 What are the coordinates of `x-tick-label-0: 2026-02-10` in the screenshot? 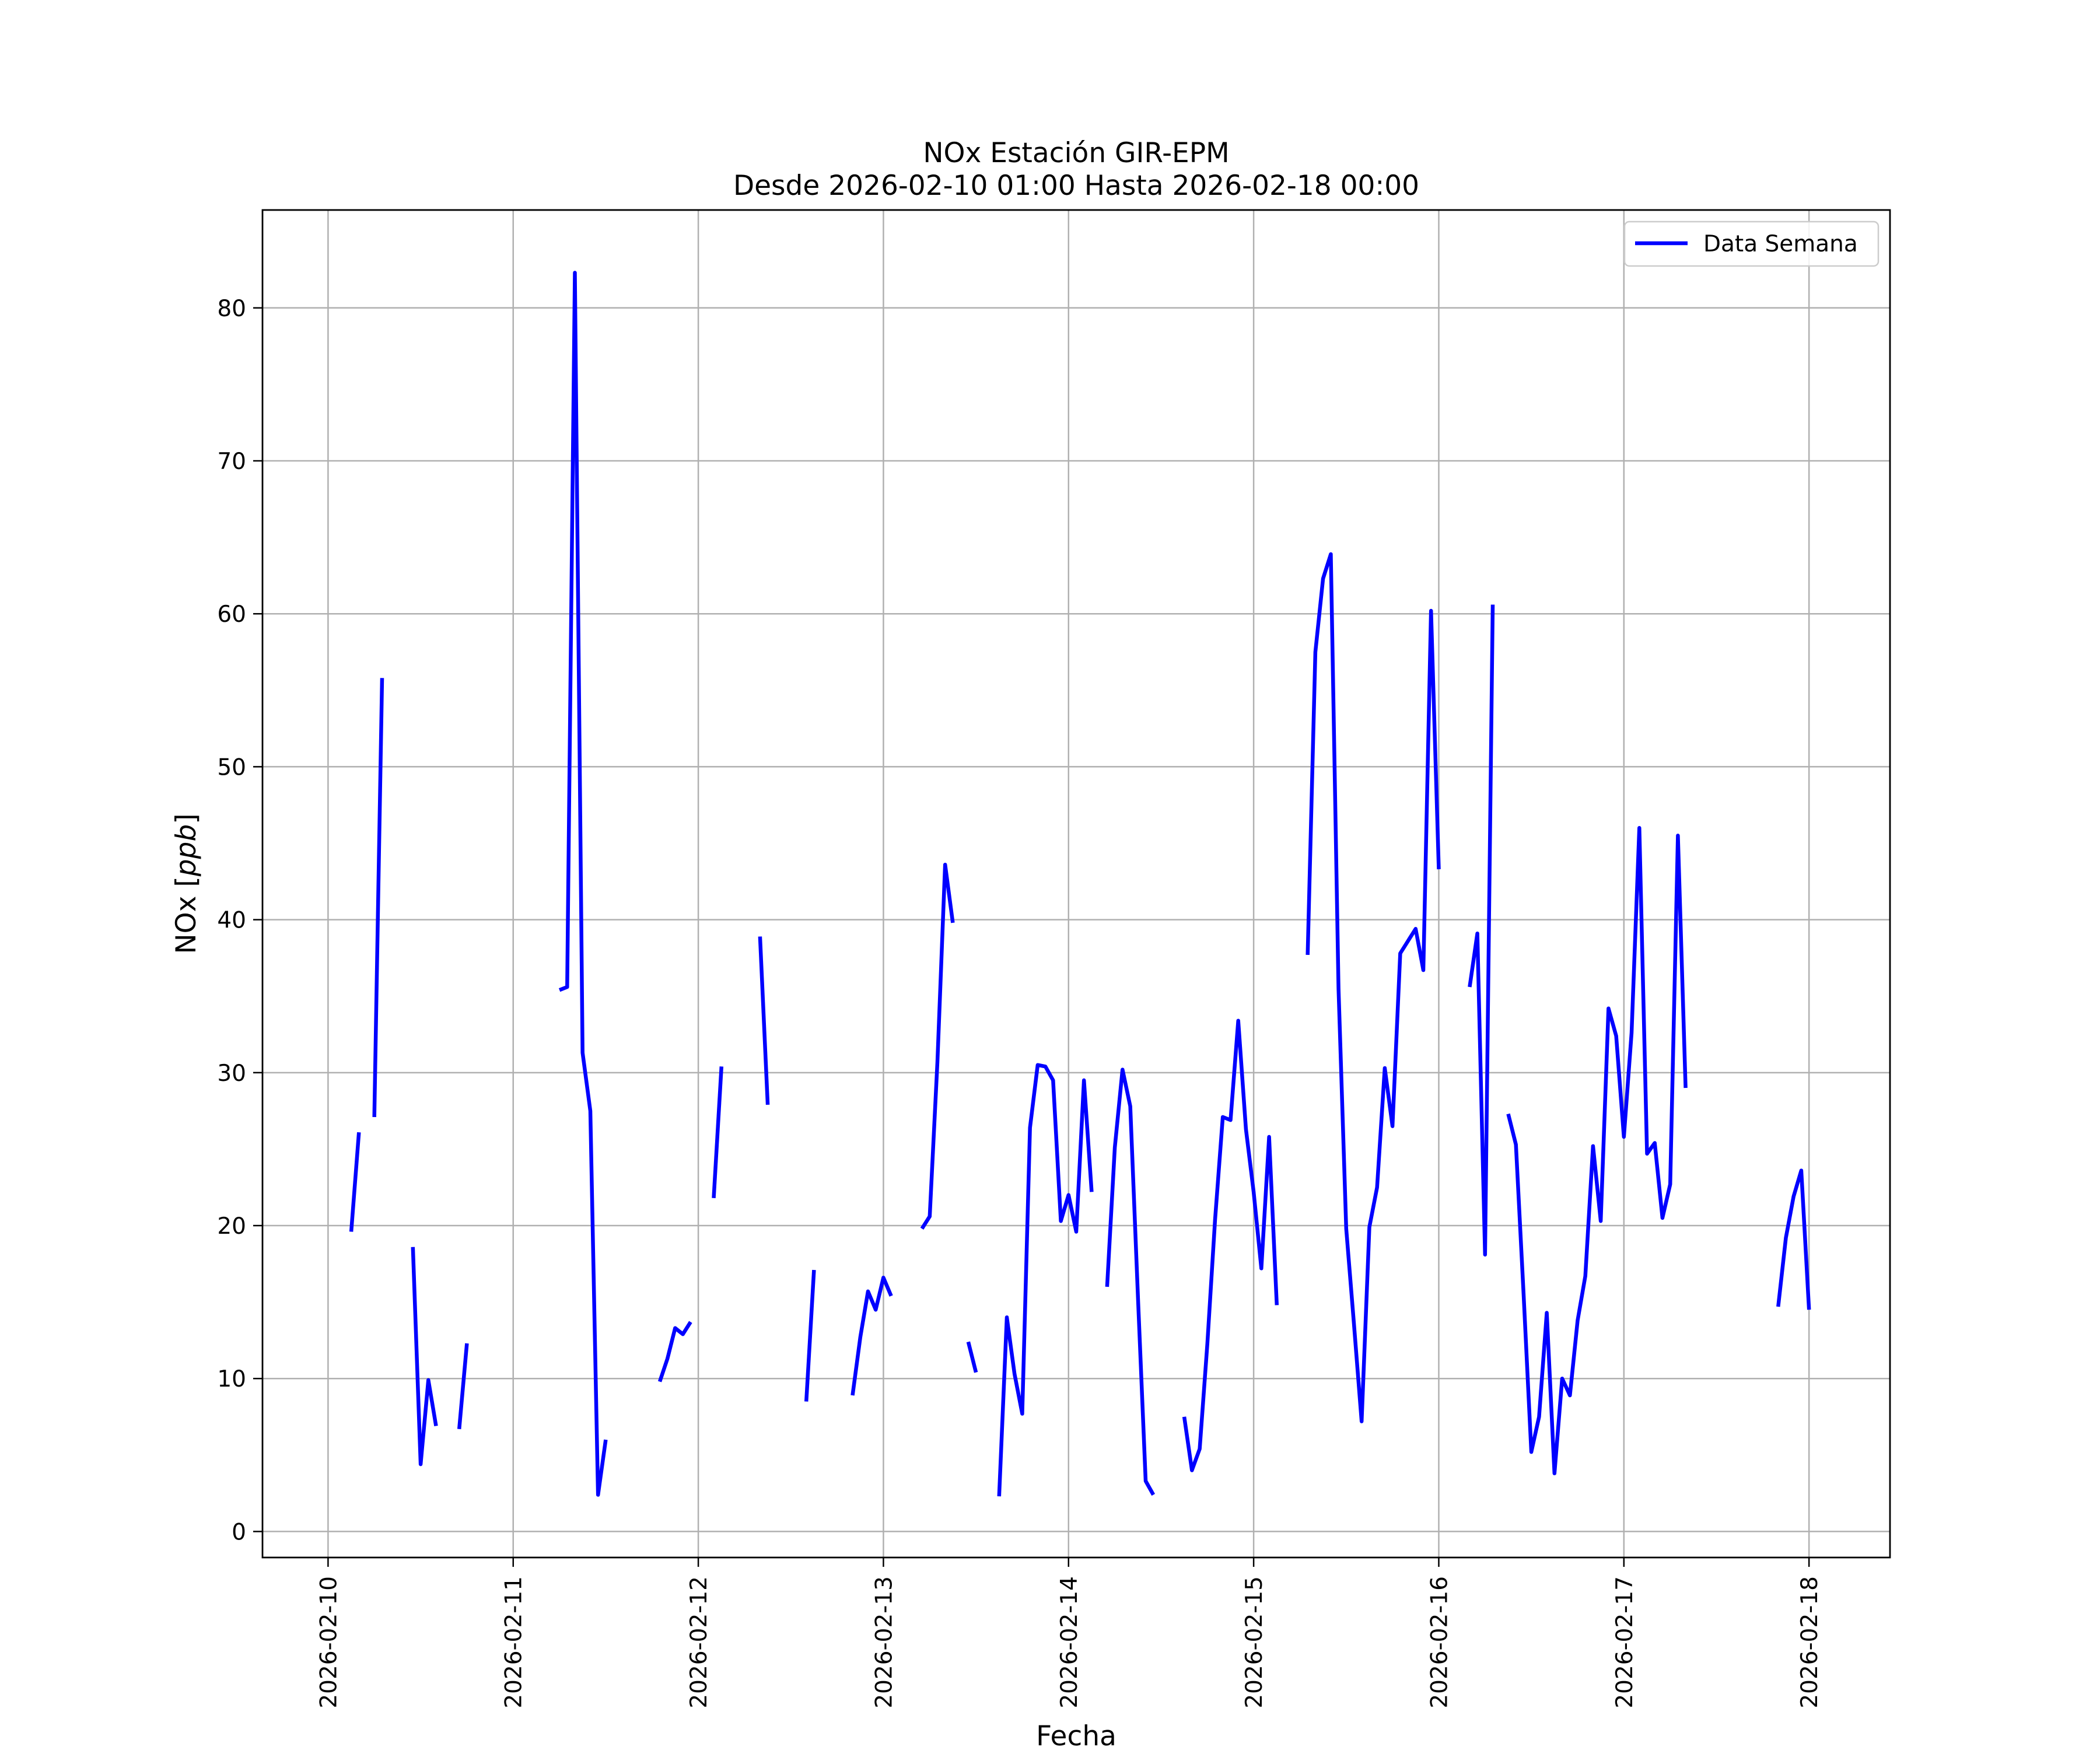 It's located at (329, 1643).